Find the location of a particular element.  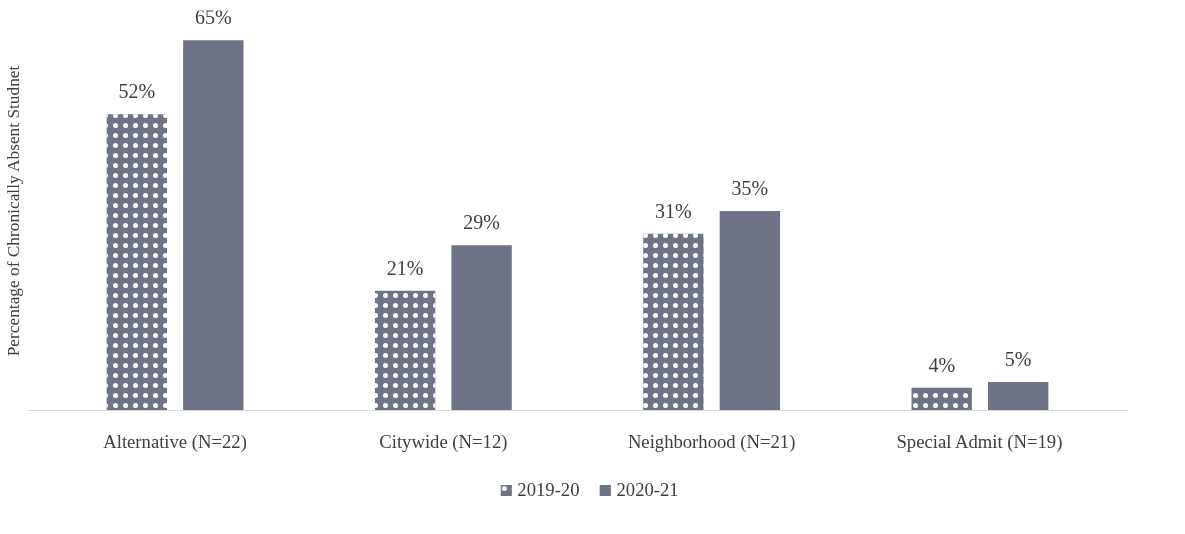

data-label: 31% is located at coordinates (673, 210).